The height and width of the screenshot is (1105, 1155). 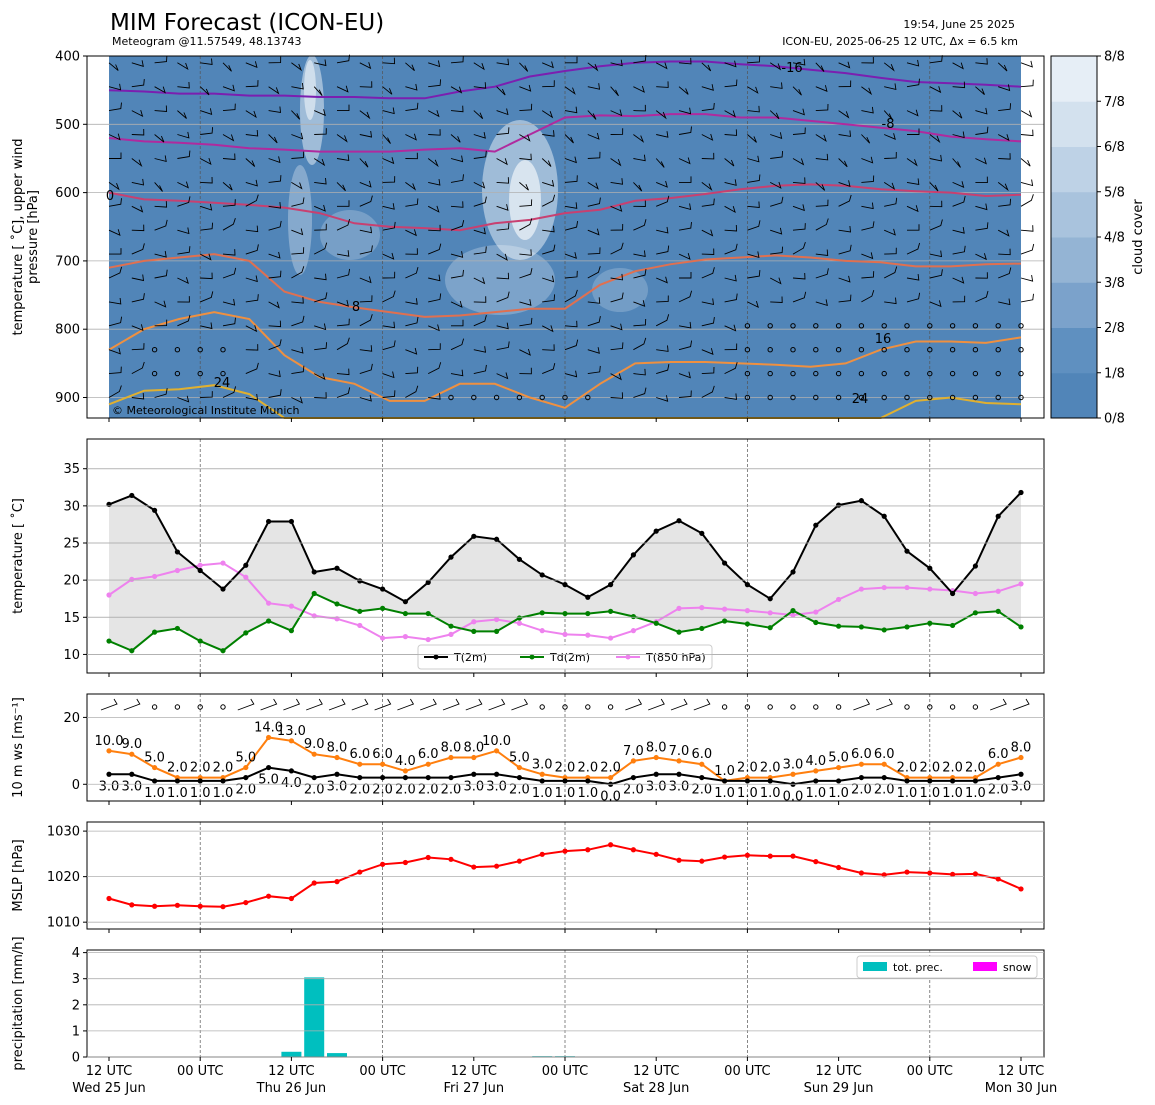 What do you see at coordinates (1074, 169) in the screenshot?
I see `colorbar-level` at bounding box center [1074, 169].